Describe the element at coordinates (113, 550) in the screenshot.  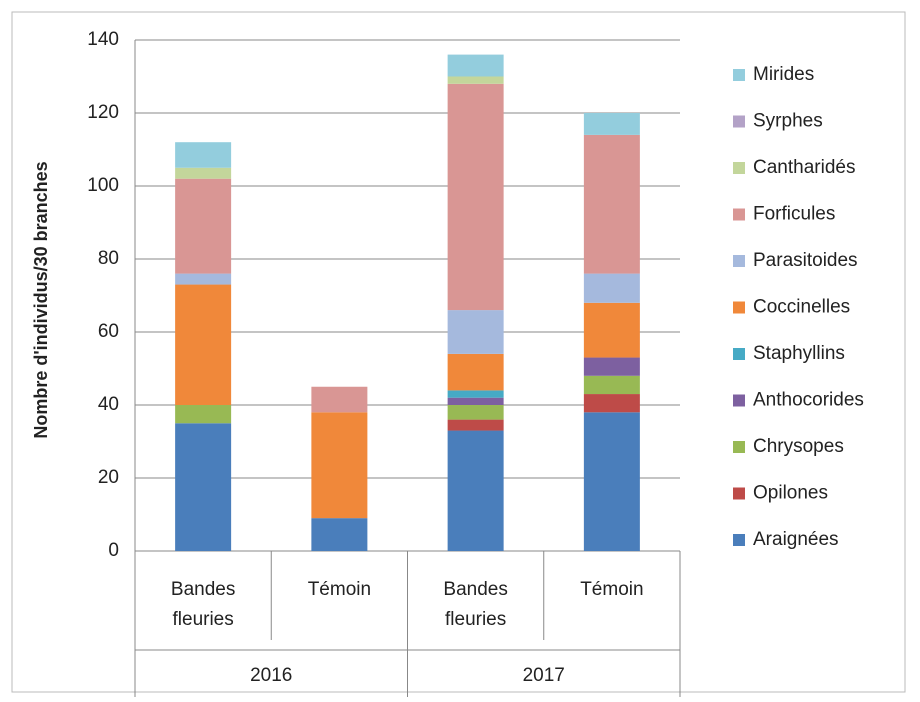
I see `y-tick-label: 0` at that location.